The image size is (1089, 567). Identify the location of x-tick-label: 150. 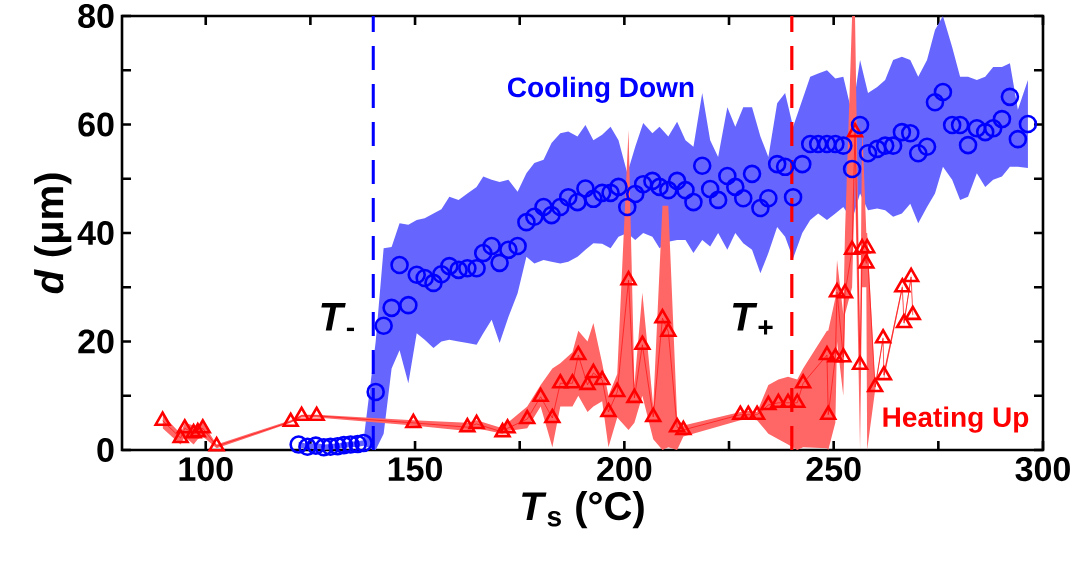
(415, 469).